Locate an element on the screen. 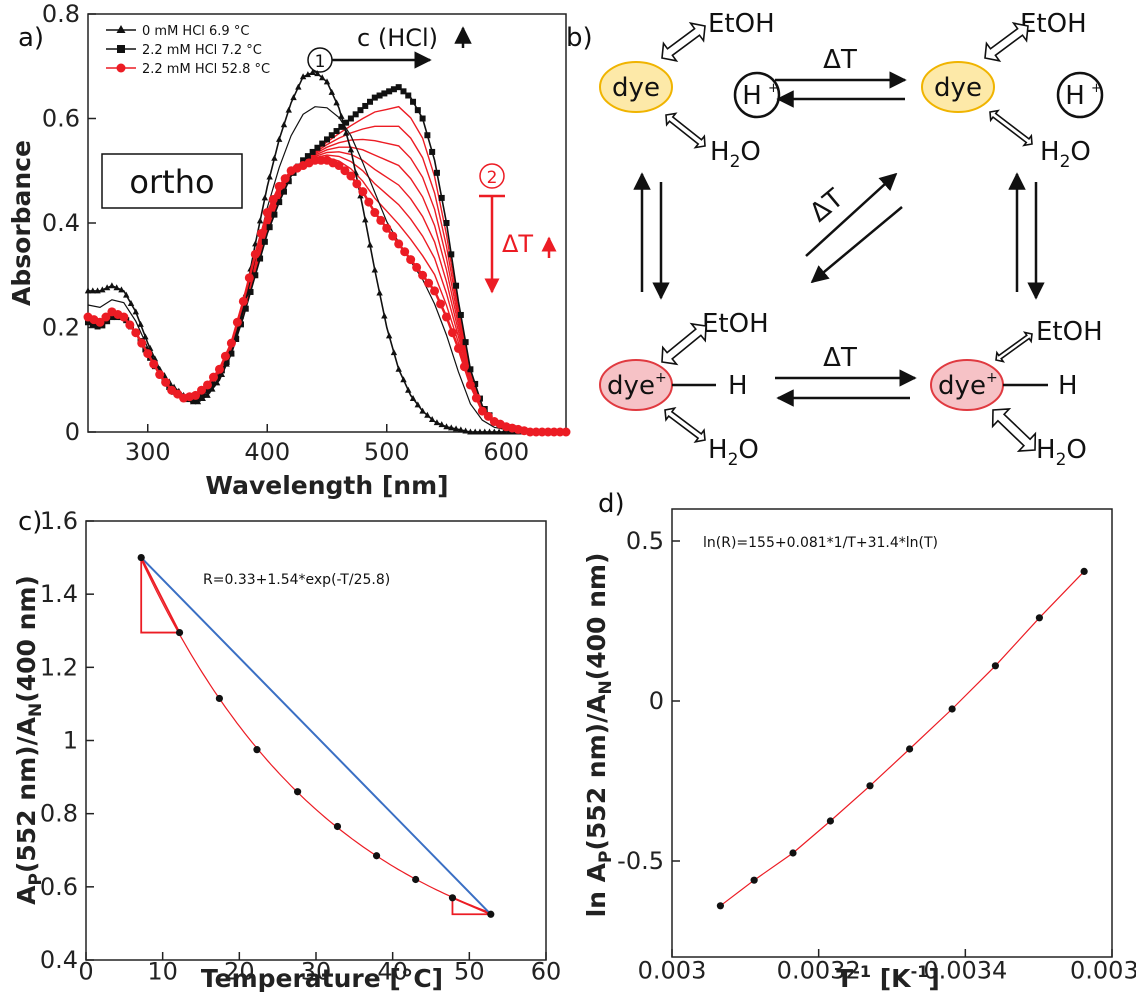  y-tick-label-c: 1.6 is located at coordinates (59, 521).